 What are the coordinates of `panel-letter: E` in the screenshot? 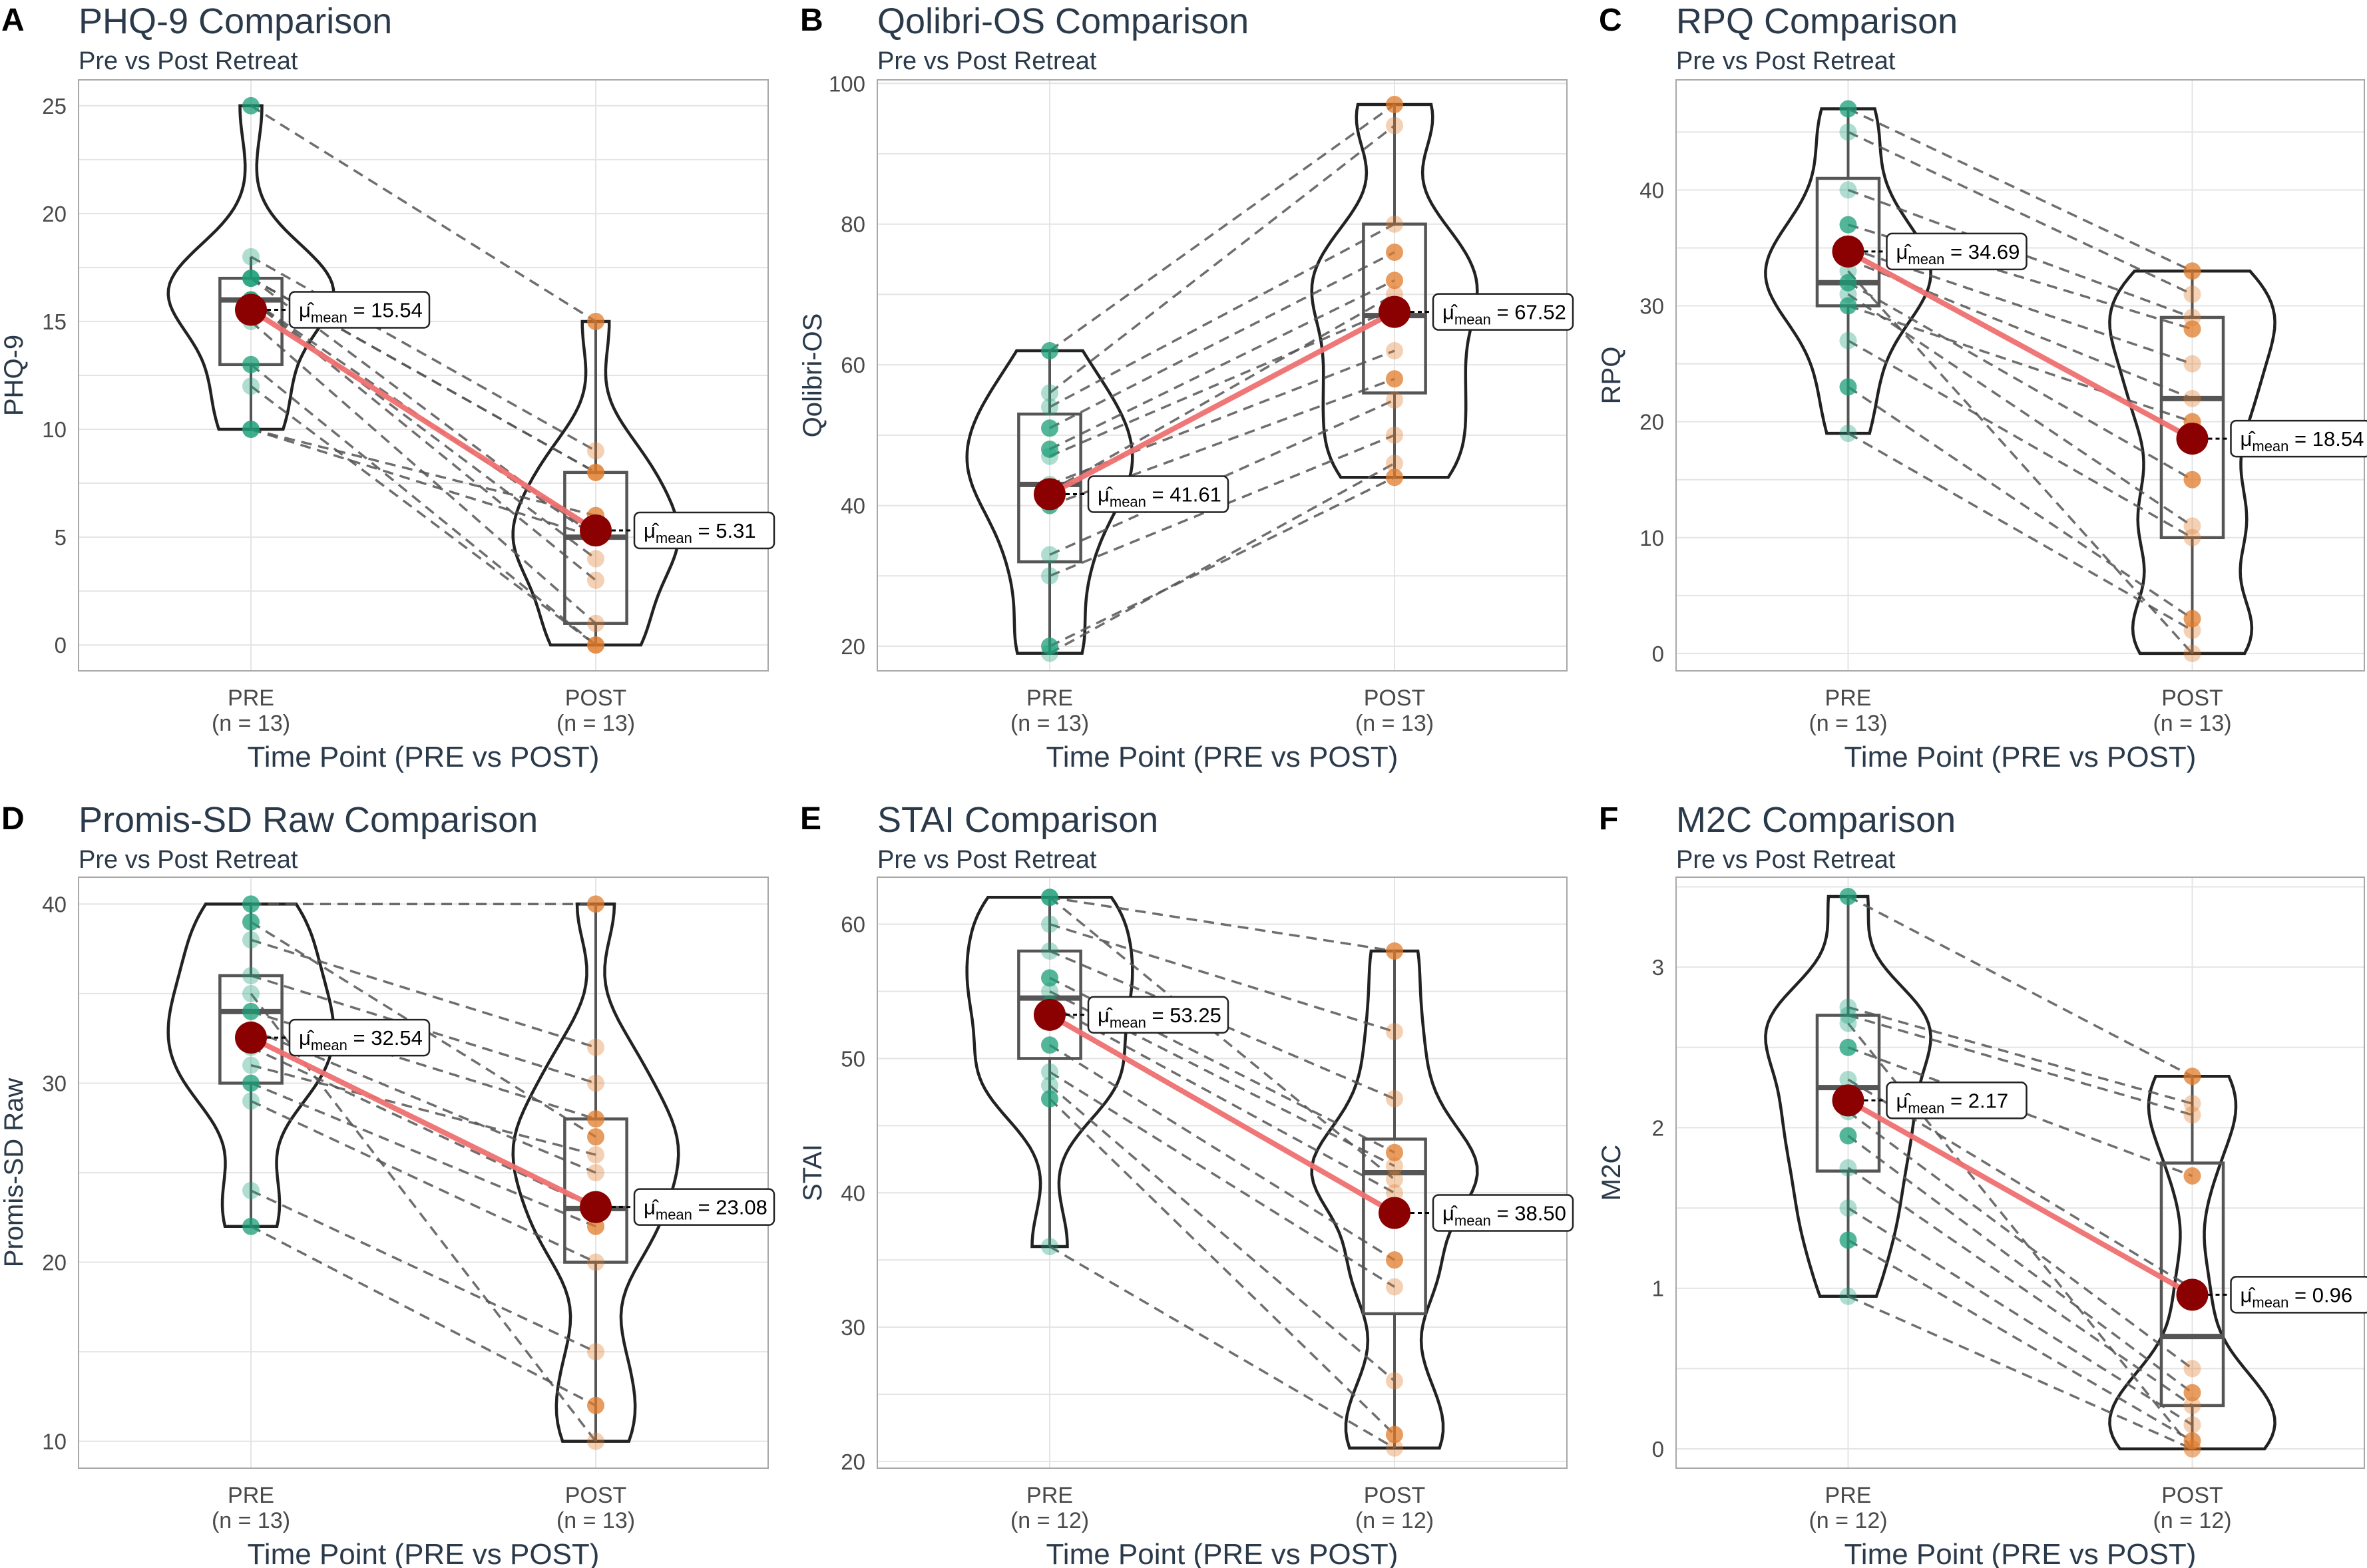 It's located at (810, 819).